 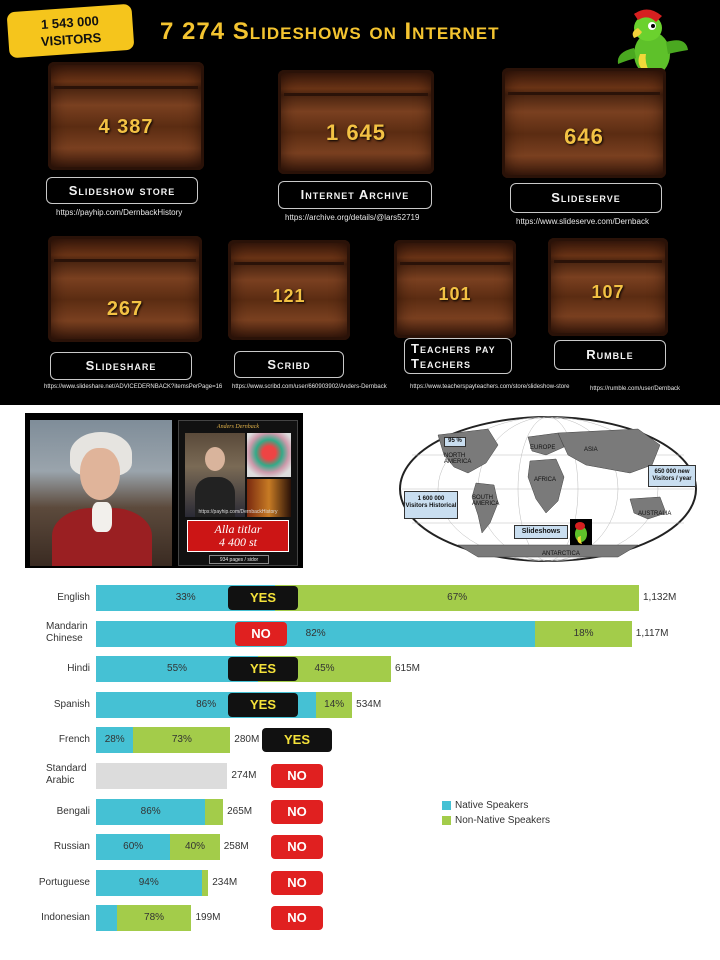 I want to click on bar-percent-label: 55%, so click(x=177, y=669).